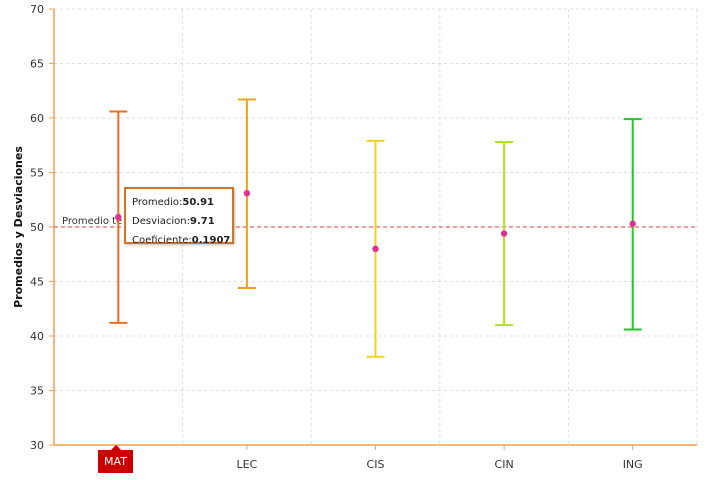 The height and width of the screenshot is (480, 709). I want to click on x-tick-label: CIS, so click(376, 464).